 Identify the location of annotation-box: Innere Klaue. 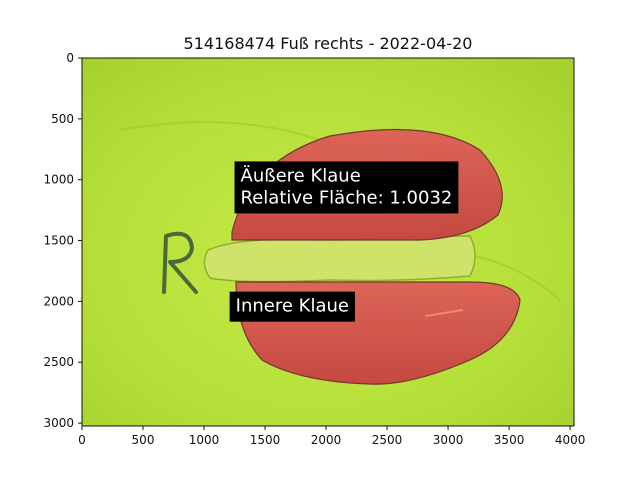
(292, 306).